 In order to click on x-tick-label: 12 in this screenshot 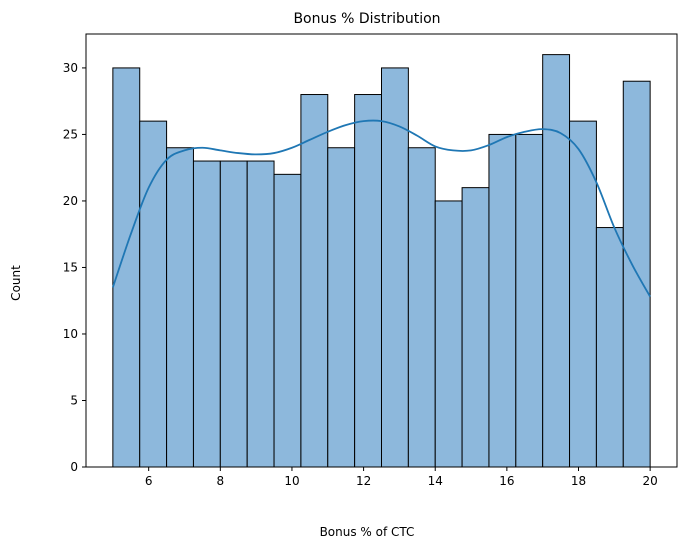, I will do `click(363, 481)`.